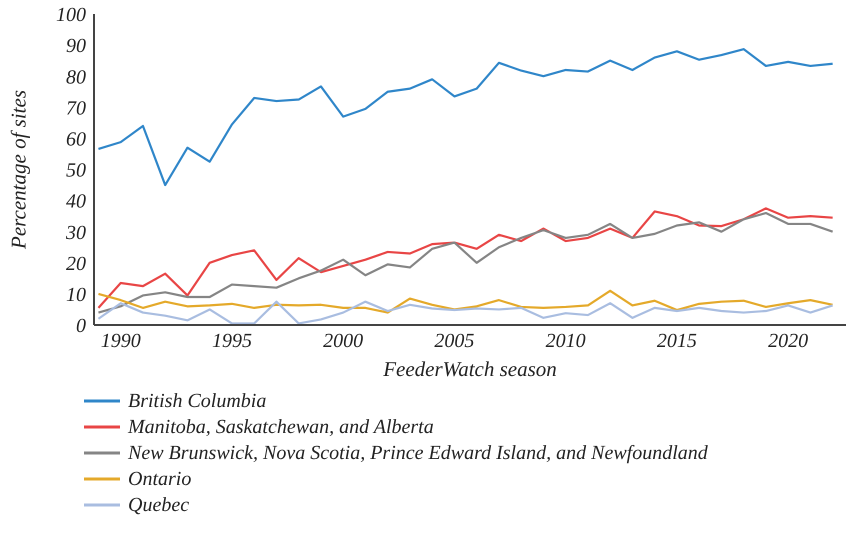  Describe the element at coordinates (418, 453) in the screenshot. I see `legend-label: New Brunswick, Nova Scotia, Prince Edward Island, and Newfoundland` at that location.